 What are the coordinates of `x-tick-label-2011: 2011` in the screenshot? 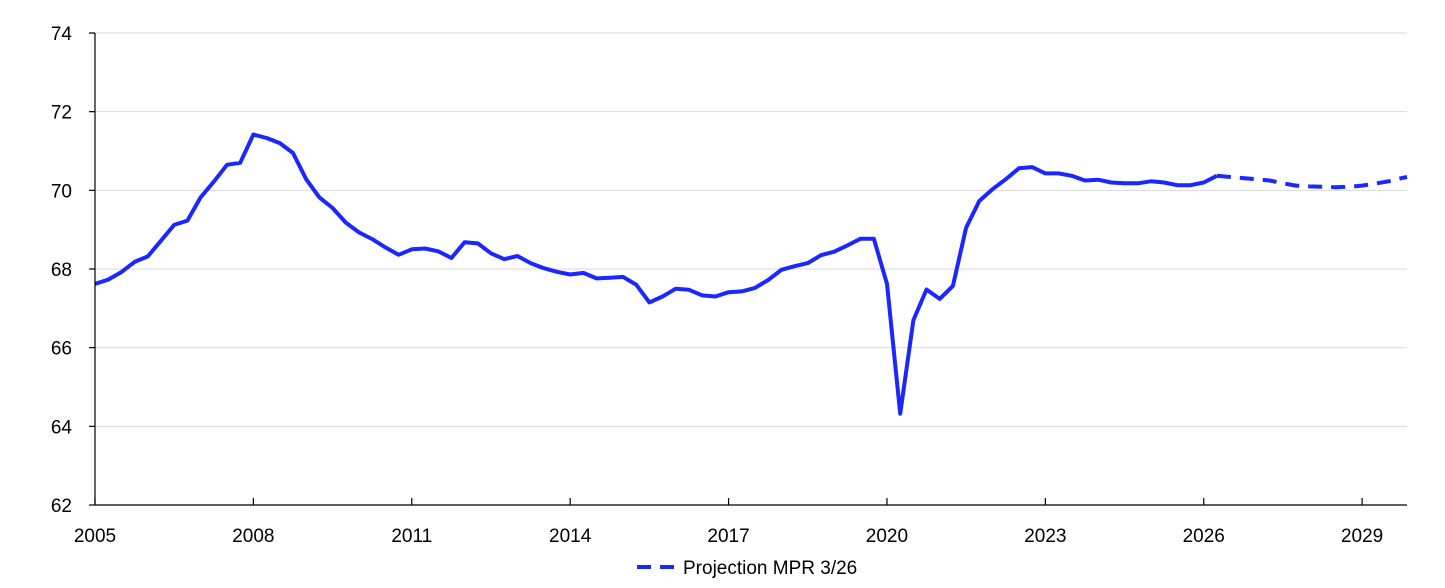 It's located at (411, 536).